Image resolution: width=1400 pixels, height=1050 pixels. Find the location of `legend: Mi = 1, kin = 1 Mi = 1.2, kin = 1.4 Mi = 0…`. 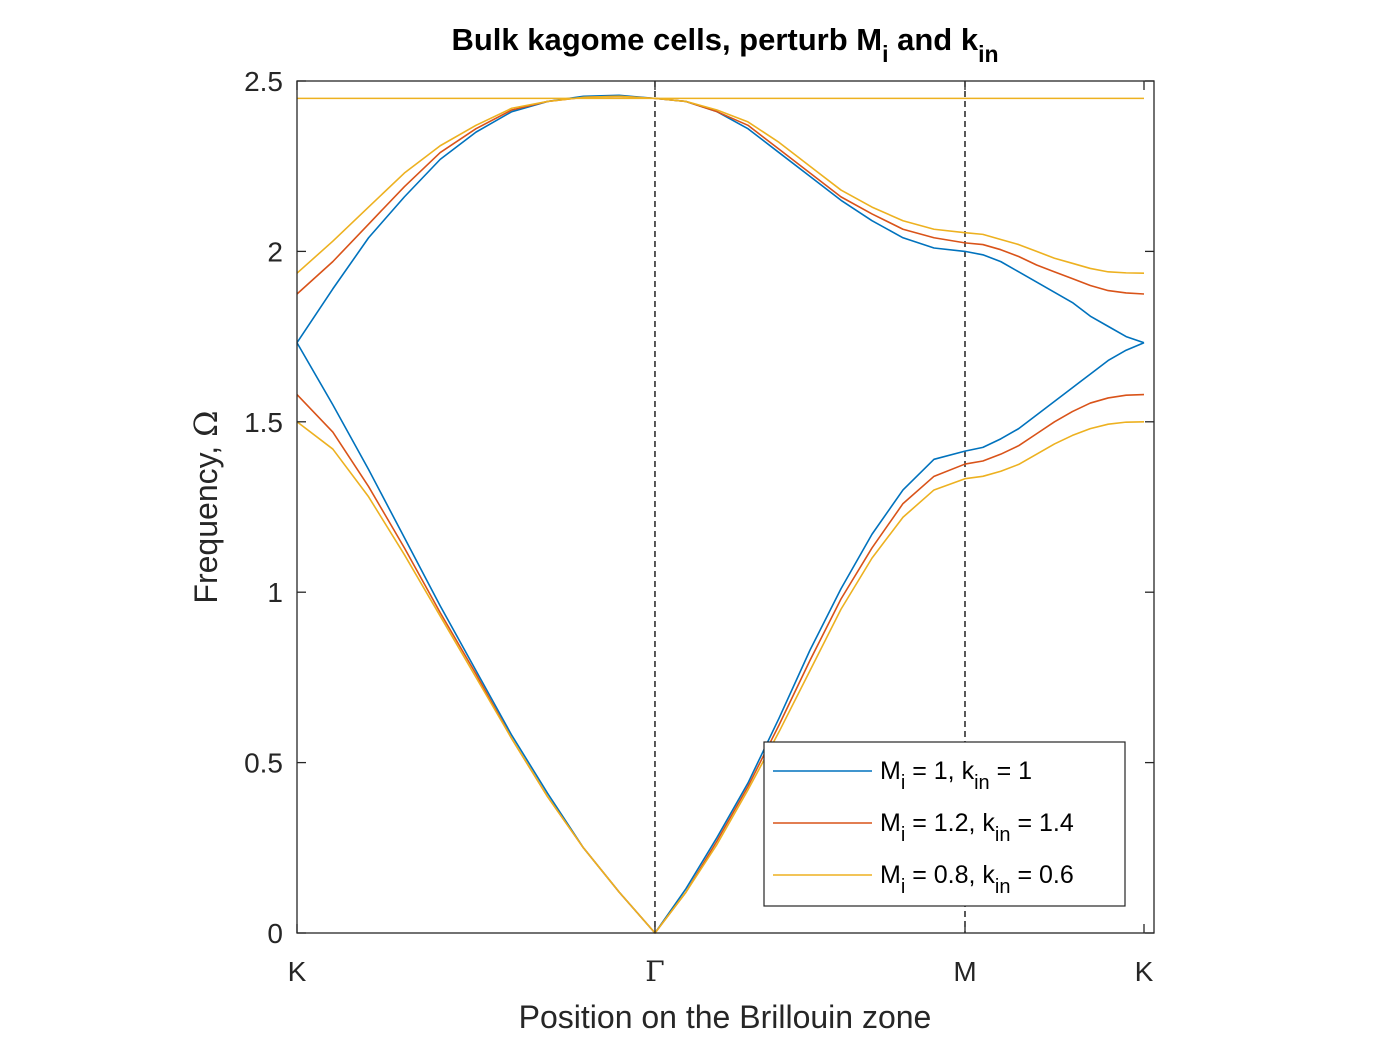

legend: Mi = 1, kin = 1 Mi = 1.2, kin = 1.4 Mi = 0… is located at coordinates (944, 824).